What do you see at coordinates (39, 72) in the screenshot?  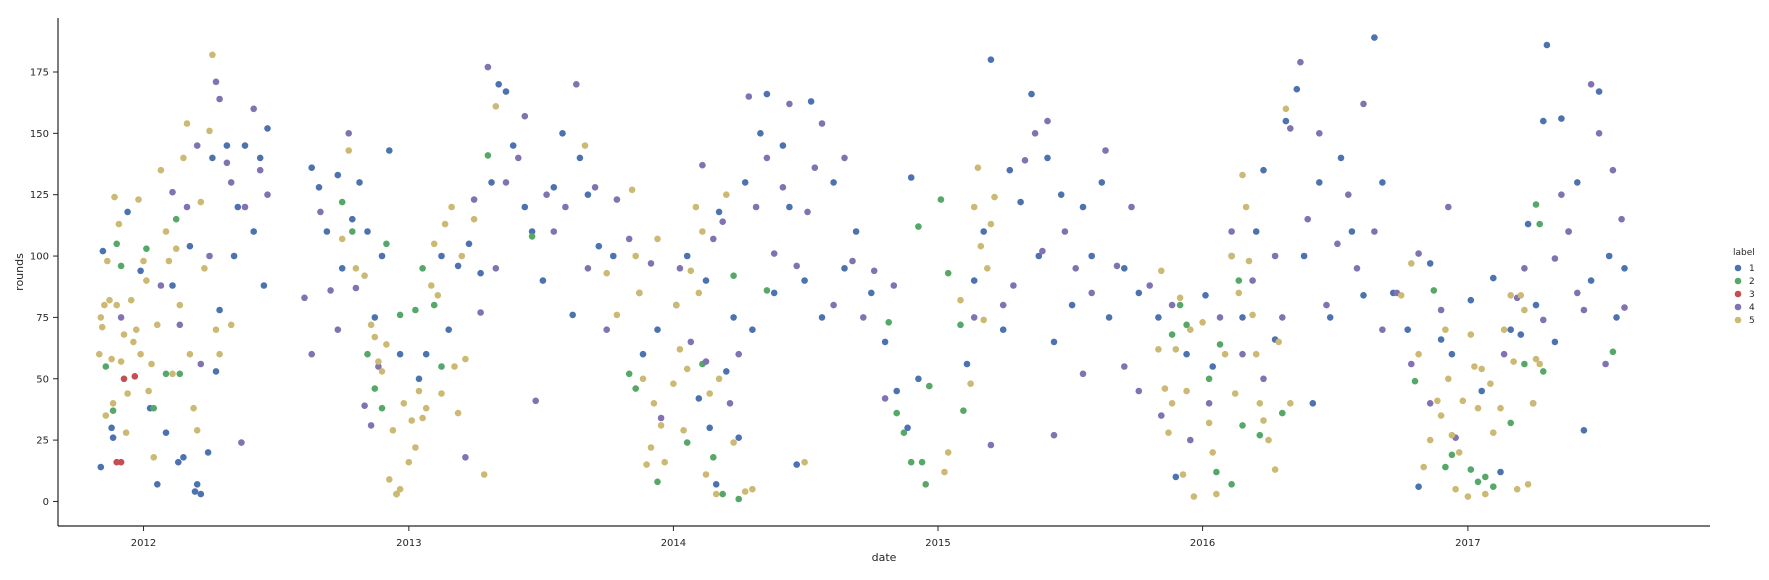 I see `y-tick-label: 175` at bounding box center [39, 72].